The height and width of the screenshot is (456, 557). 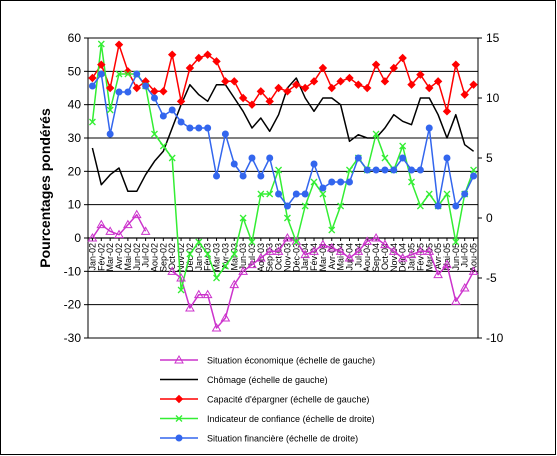 What do you see at coordinates (217, 257) in the screenshot?
I see `x-tick-label: Mar-03` at bounding box center [217, 257].